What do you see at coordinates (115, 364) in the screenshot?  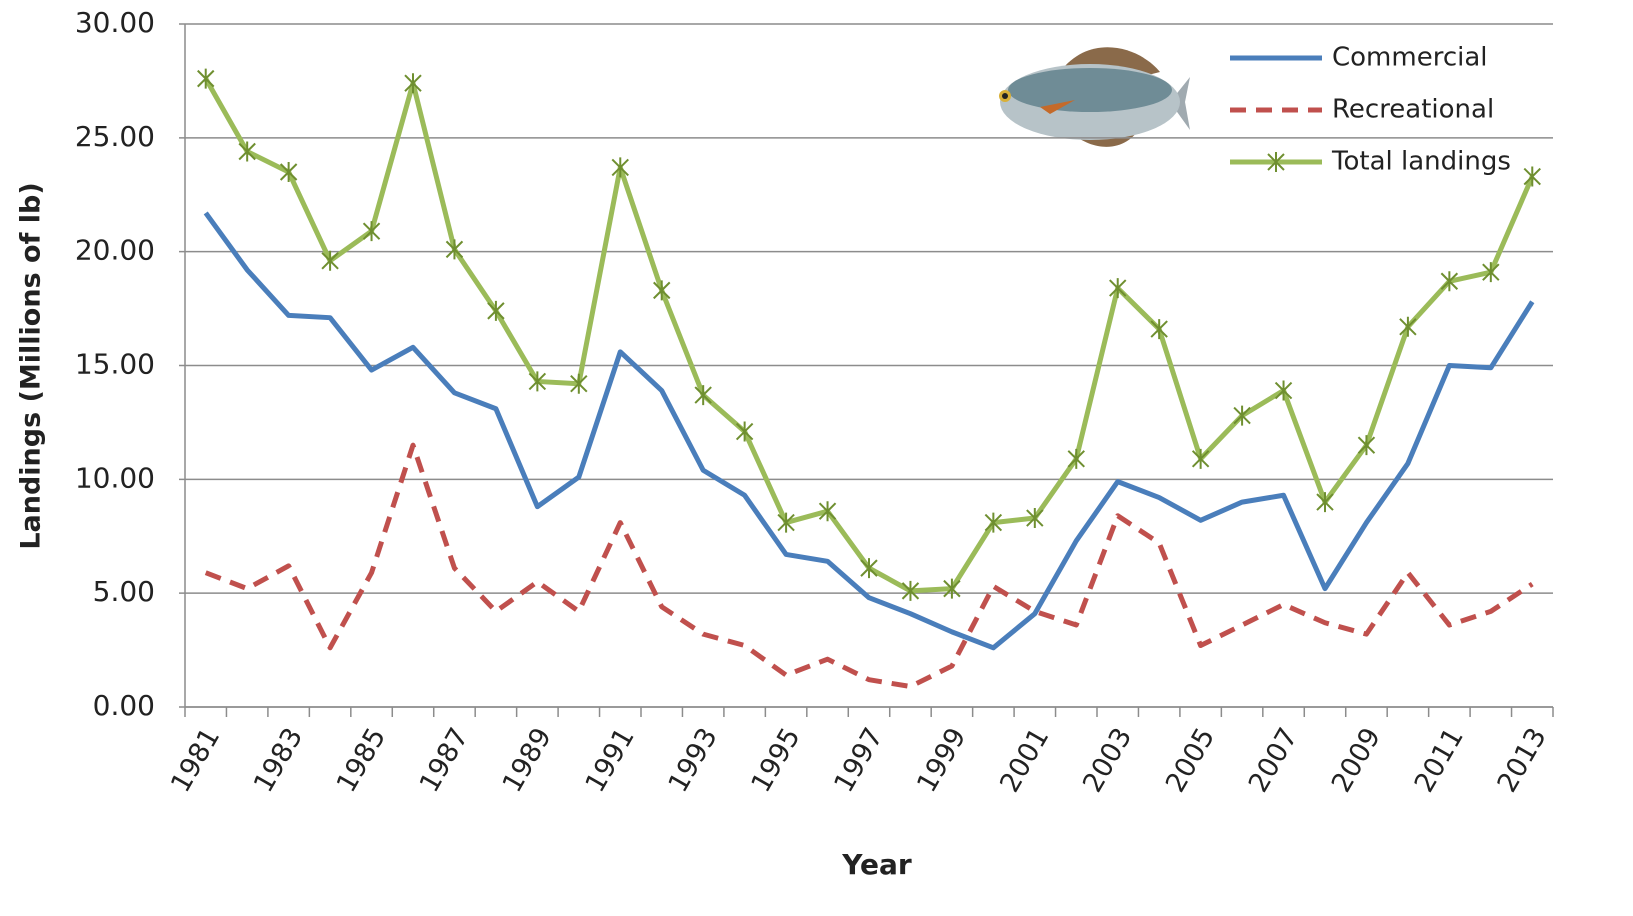 I see `y-tick-label: 15.00` at bounding box center [115, 364].